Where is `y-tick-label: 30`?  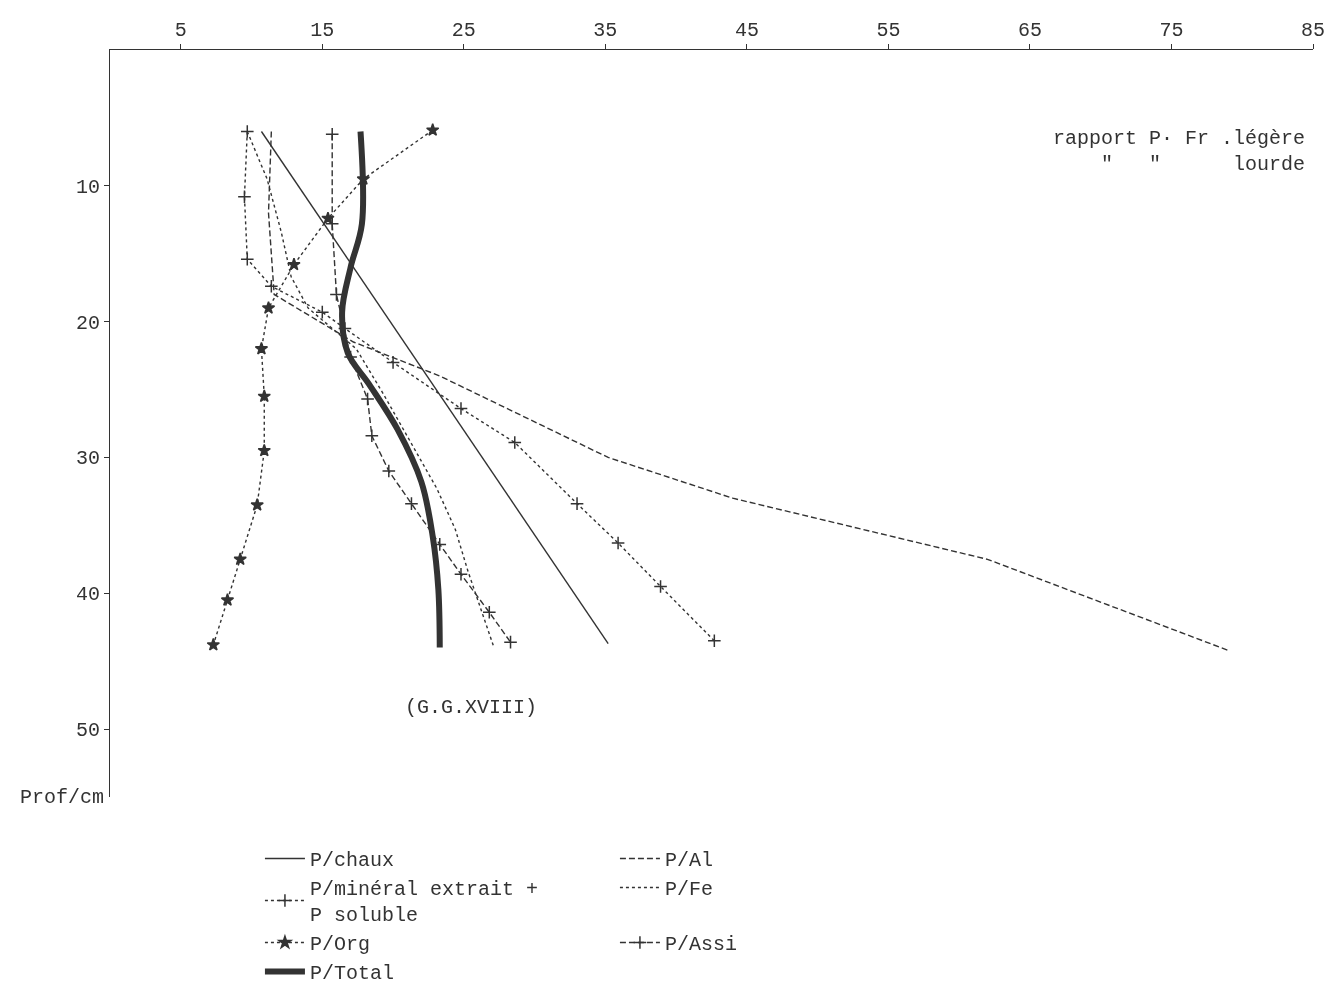
y-tick-label: 30 is located at coordinates (87, 459).